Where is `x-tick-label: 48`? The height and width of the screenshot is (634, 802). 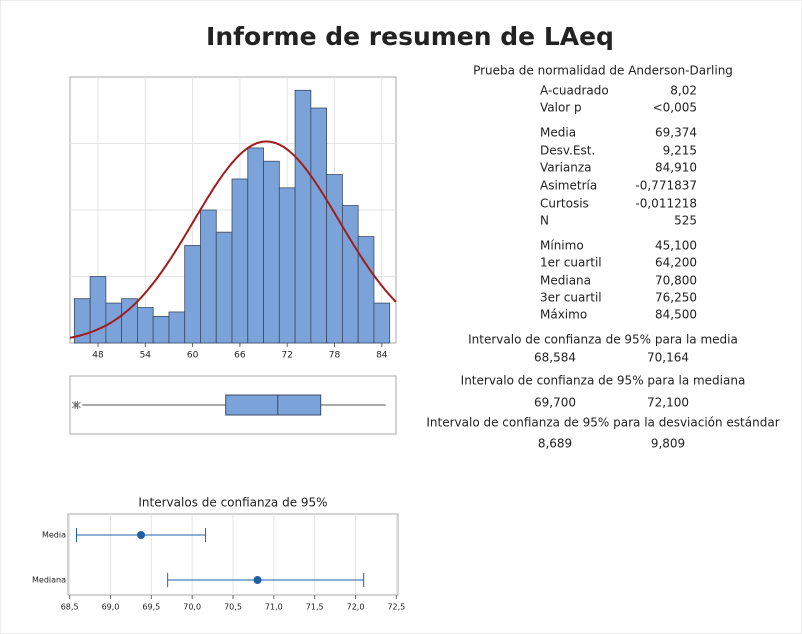 x-tick-label: 48 is located at coordinates (98, 356).